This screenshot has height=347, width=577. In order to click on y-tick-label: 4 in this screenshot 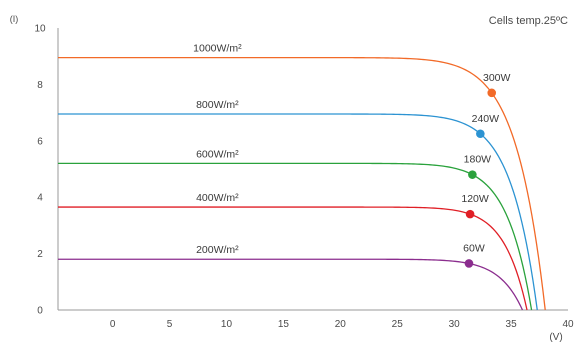, I will do `click(40, 198)`.